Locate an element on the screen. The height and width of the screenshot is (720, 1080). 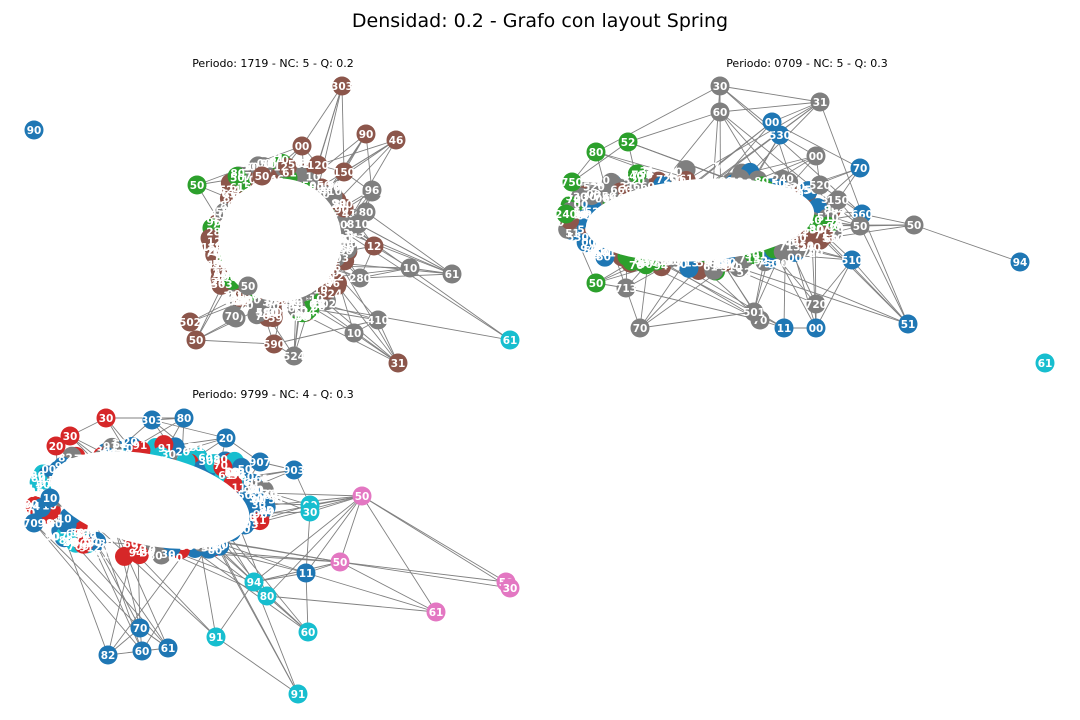
cluster-node-label: 502 is located at coordinates (223, 265).